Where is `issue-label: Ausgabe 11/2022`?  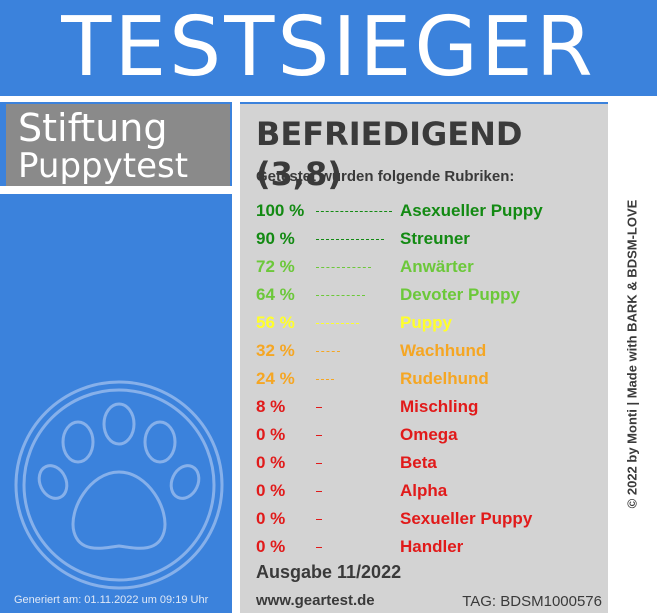
issue-label: Ausgabe 11/2022 is located at coordinates (329, 572).